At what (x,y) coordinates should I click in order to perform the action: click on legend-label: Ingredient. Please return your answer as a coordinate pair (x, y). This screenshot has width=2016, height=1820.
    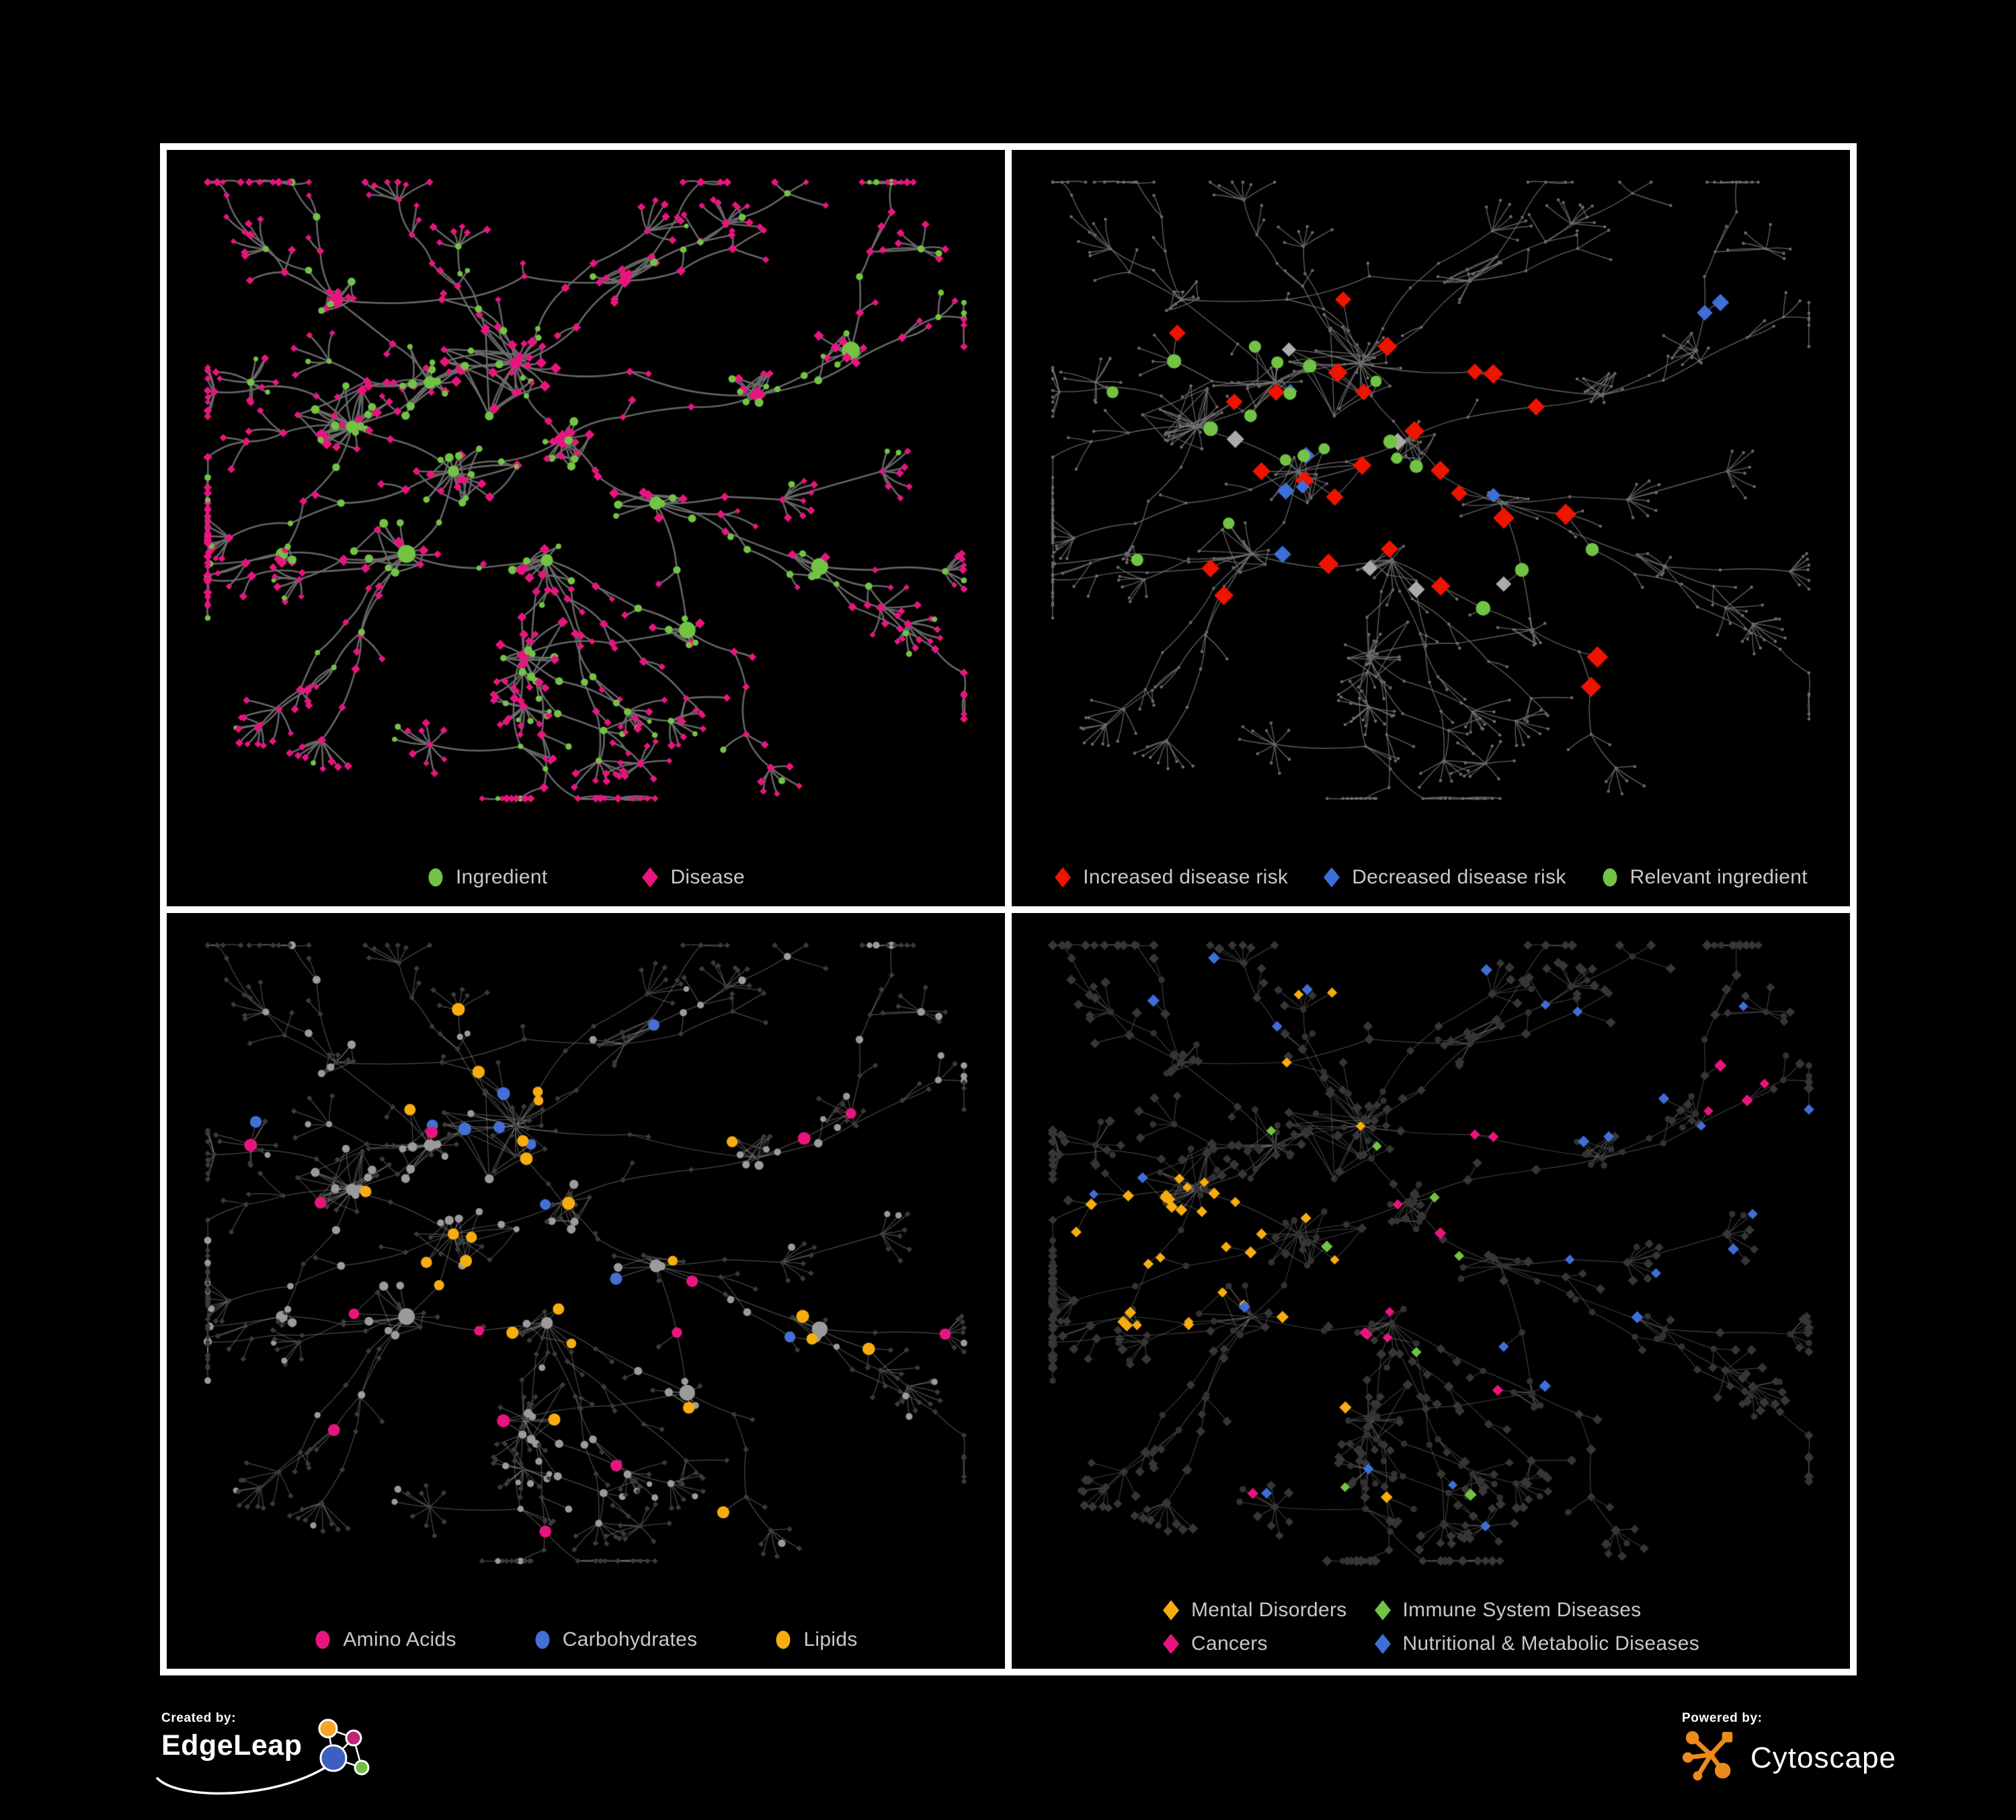
    Looking at the image, I should click on (502, 876).